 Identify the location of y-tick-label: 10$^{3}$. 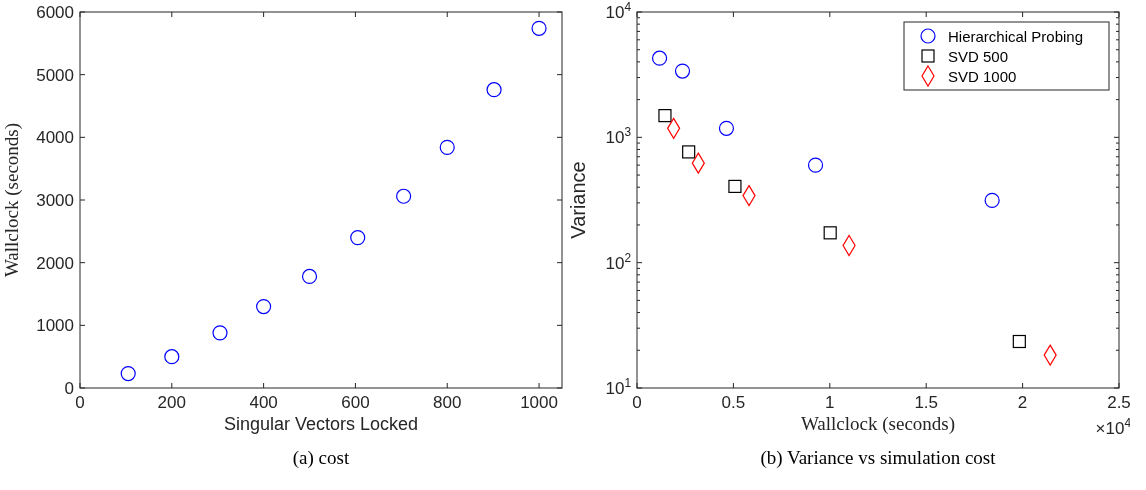
(618, 136).